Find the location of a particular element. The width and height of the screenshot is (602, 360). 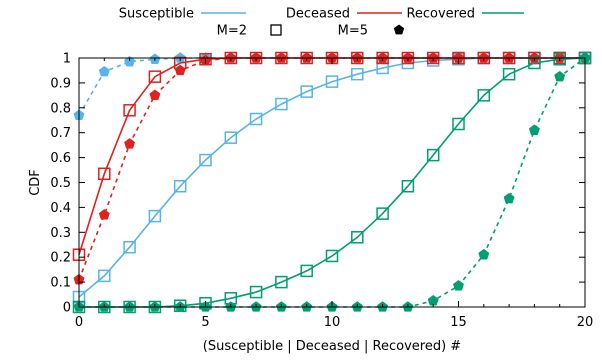

legend-label-recovered: Recovered is located at coordinates (440, 14).